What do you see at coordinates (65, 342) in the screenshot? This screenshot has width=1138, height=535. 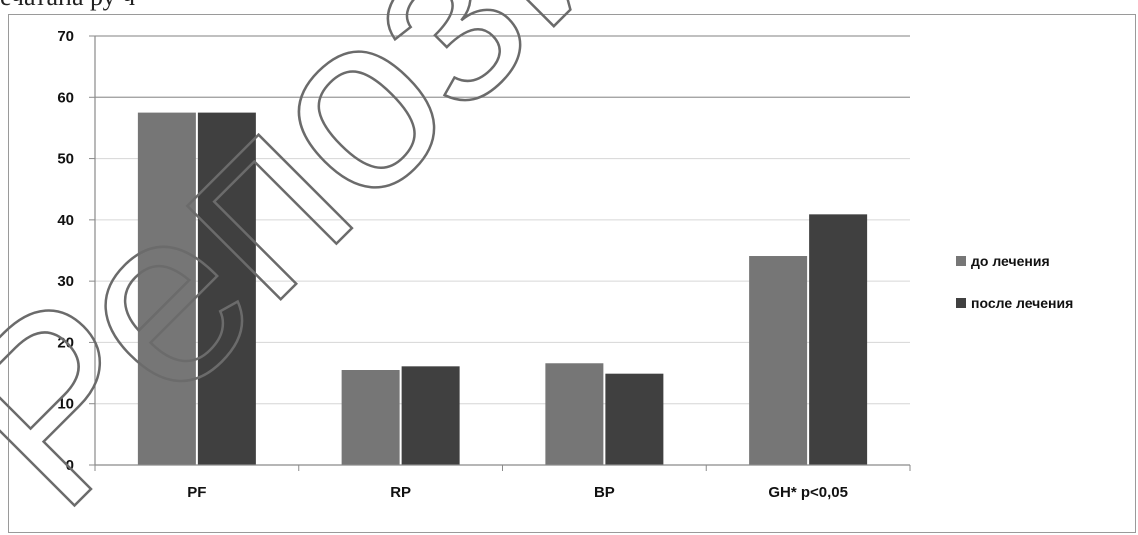 I see `y-tick-label-20: 20` at bounding box center [65, 342].